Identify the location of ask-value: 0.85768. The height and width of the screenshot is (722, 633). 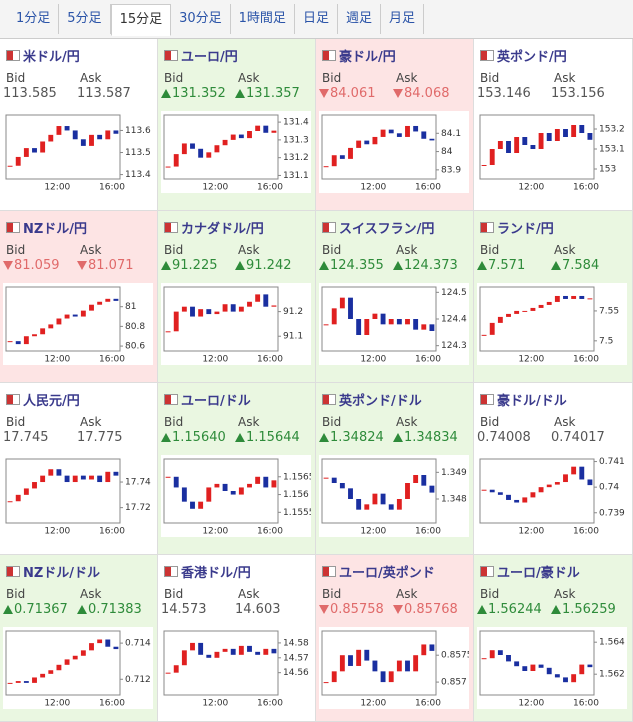
(425, 609).